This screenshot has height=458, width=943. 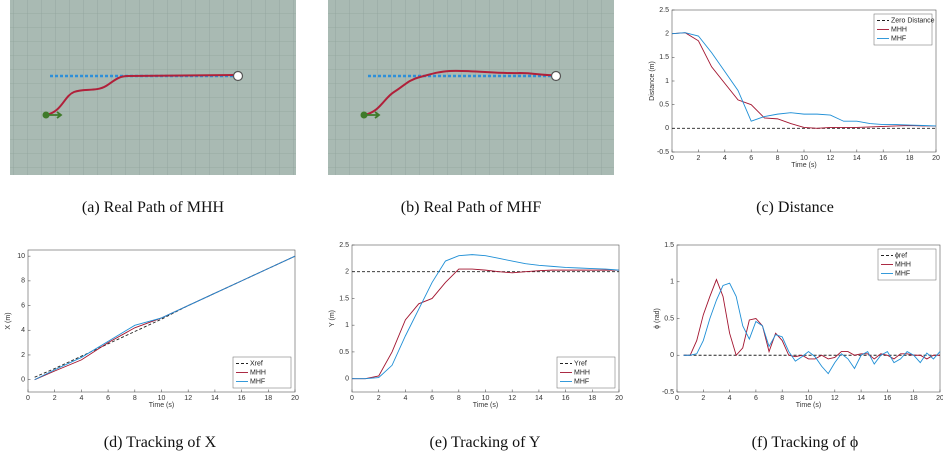 I want to click on y-axis-label: X (m), so click(x=8, y=320).